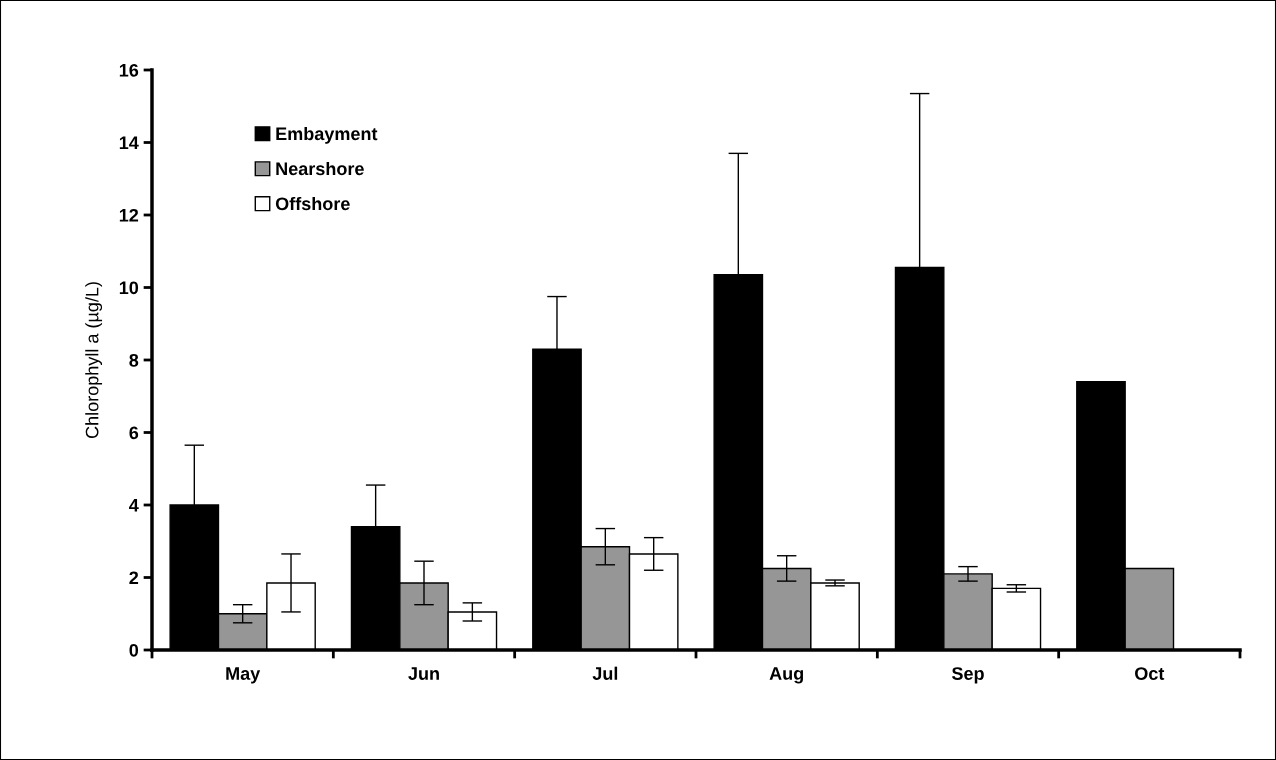  Describe the element at coordinates (243, 675) in the screenshot. I see `x-tick-label: May` at that location.